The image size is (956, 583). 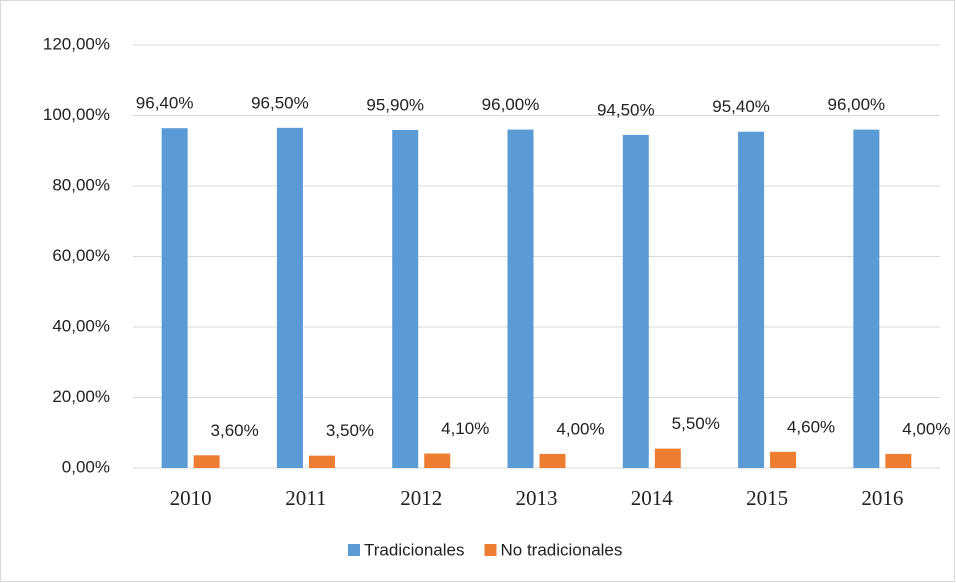 What do you see at coordinates (305, 498) in the screenshot?
I see `x-tick-label: 2011` at bounding box center [305, 498].